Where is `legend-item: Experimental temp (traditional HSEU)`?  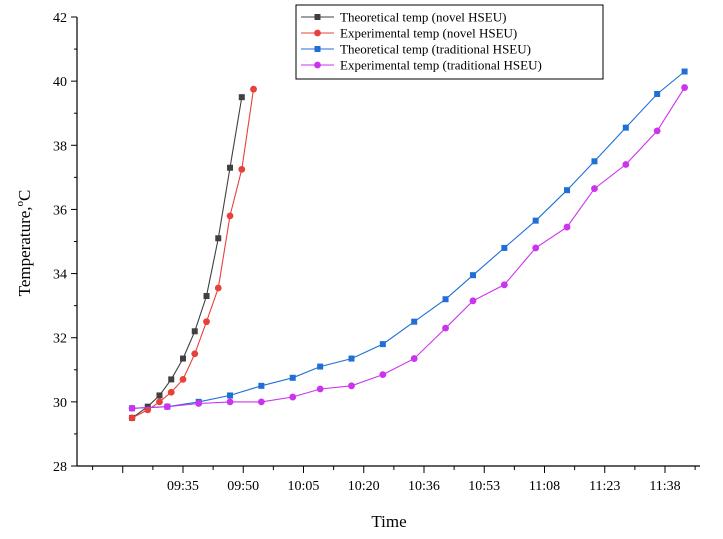
legend-item: Experimental temp (traditional HSEU) is located at coordinates (421, 65).